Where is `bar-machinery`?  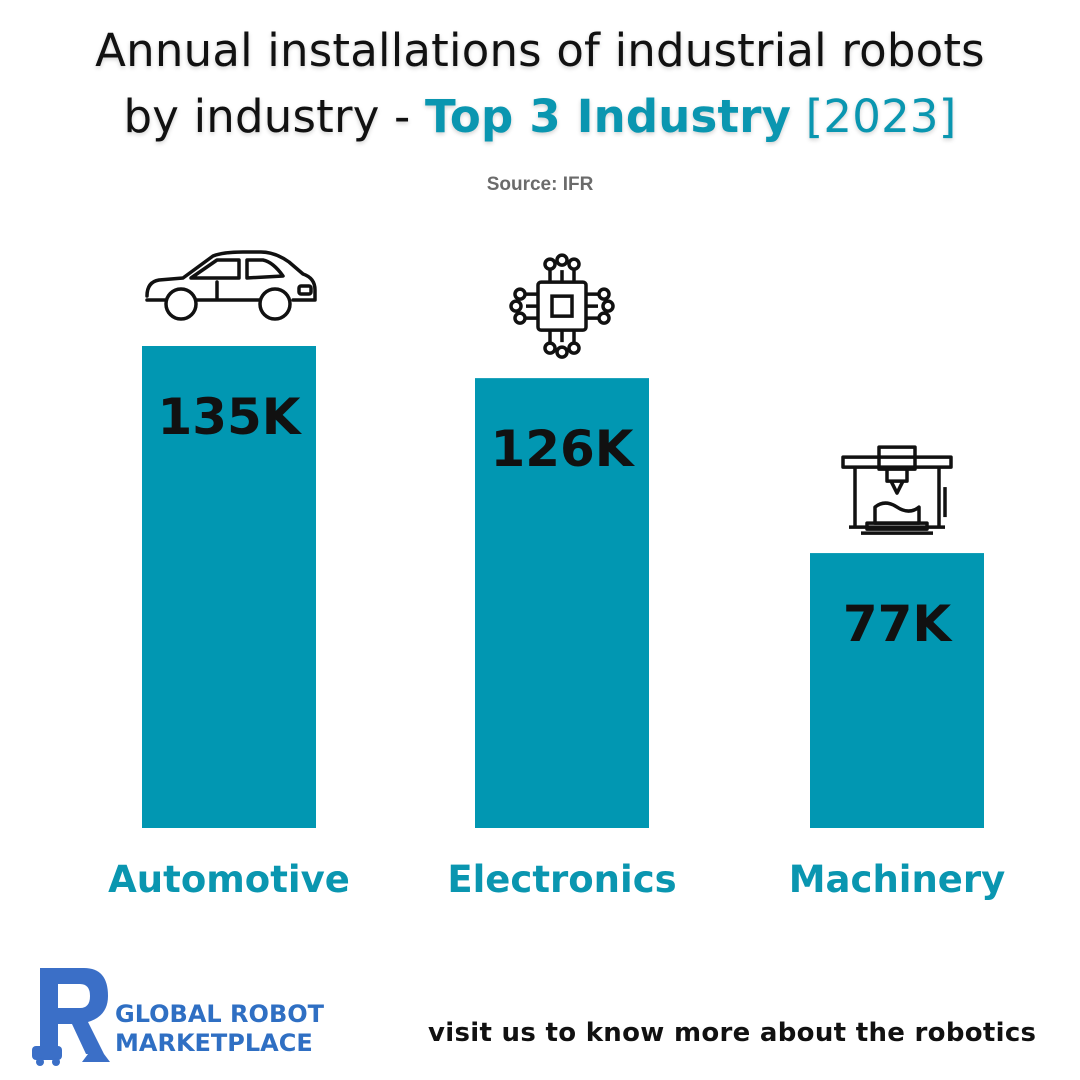
bar-machinery is located at coordinates (897, 690).